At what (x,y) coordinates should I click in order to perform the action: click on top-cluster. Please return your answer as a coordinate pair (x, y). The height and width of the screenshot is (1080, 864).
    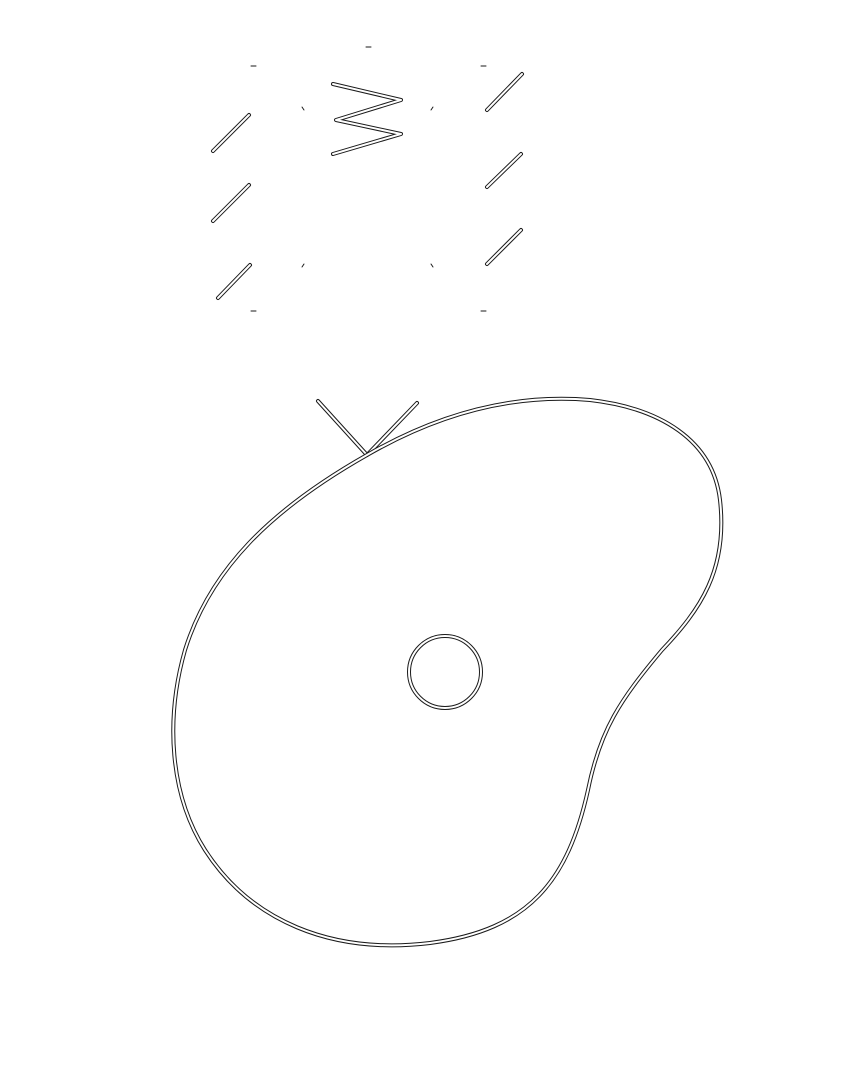
    Looking at the image, I should click on (367, 179).